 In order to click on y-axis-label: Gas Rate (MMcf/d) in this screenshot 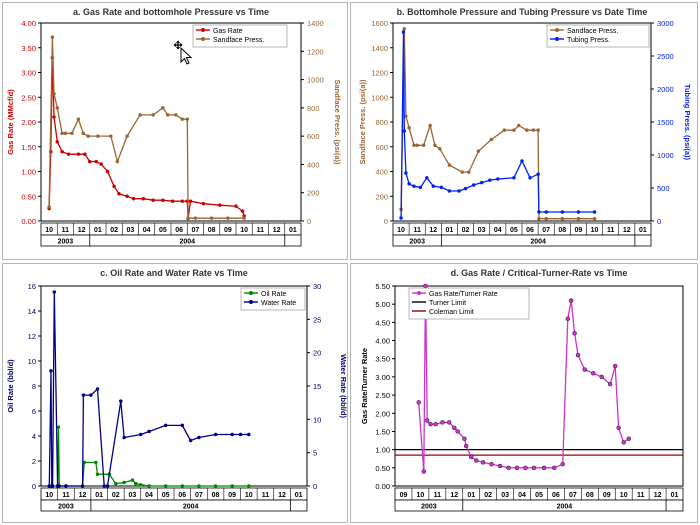, I will do `click(10, 122)`.